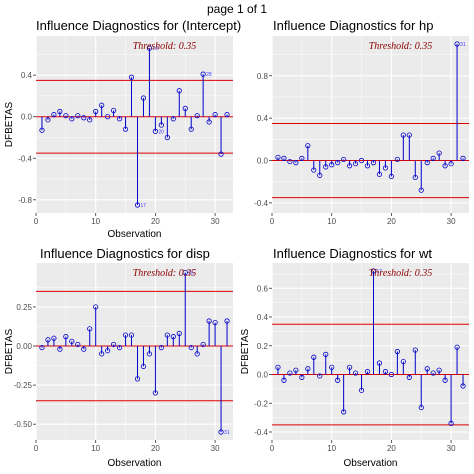  What do you see at coordinates (353, 25) in the screenshot?
I see `panel-title: Influence Diagnostics for hp` at bounding box center [353, 25].